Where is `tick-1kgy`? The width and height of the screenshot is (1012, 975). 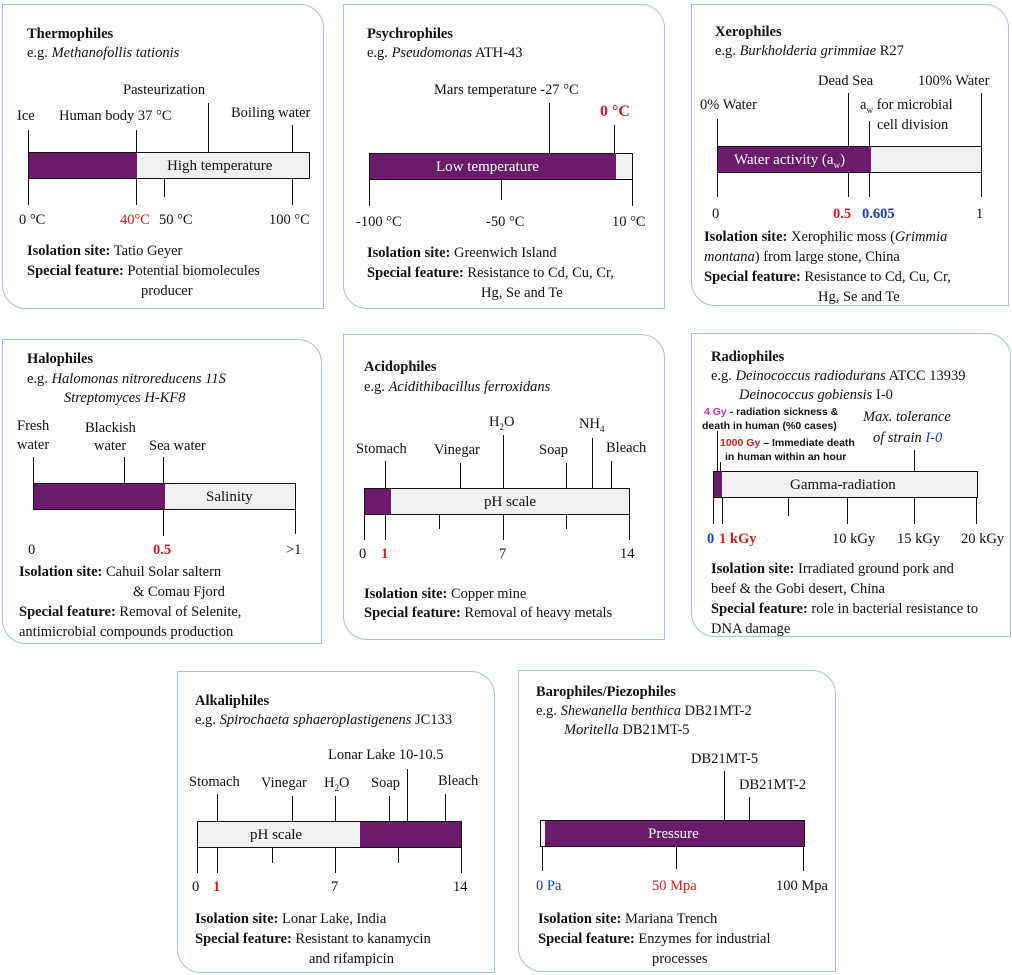
tick-1kgy is located at coordinates (723, 511).